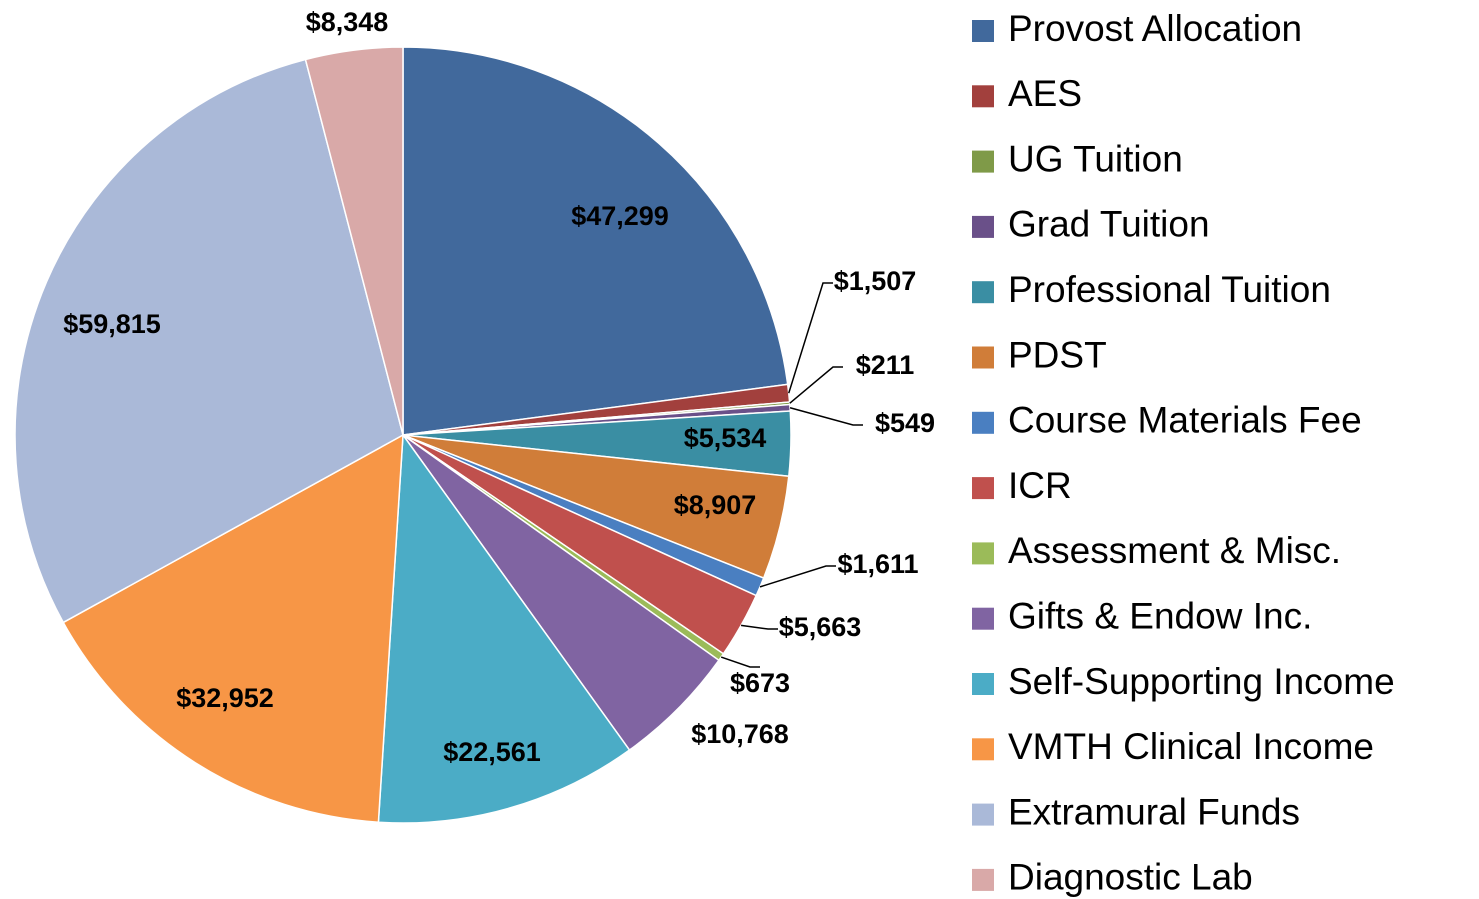 This screenshot has width=1479, height=899. What do you see at coordinates (1201, 681) in the screenshot?
I see `legend-label: Self-Supporting Income` at bounding box center [1201, 681].